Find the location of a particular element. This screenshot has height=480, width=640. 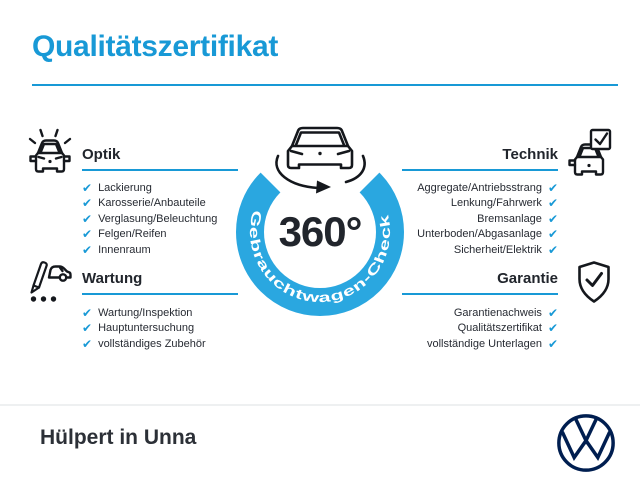

check-list-item-label: vollständiges Zubehör is located at coordinates (152, 343).